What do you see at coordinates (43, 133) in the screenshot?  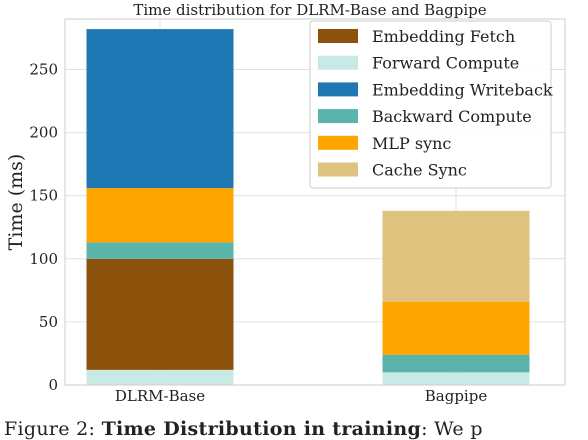 I see `y-tick-label: 200` at bounding box center [43, 133].